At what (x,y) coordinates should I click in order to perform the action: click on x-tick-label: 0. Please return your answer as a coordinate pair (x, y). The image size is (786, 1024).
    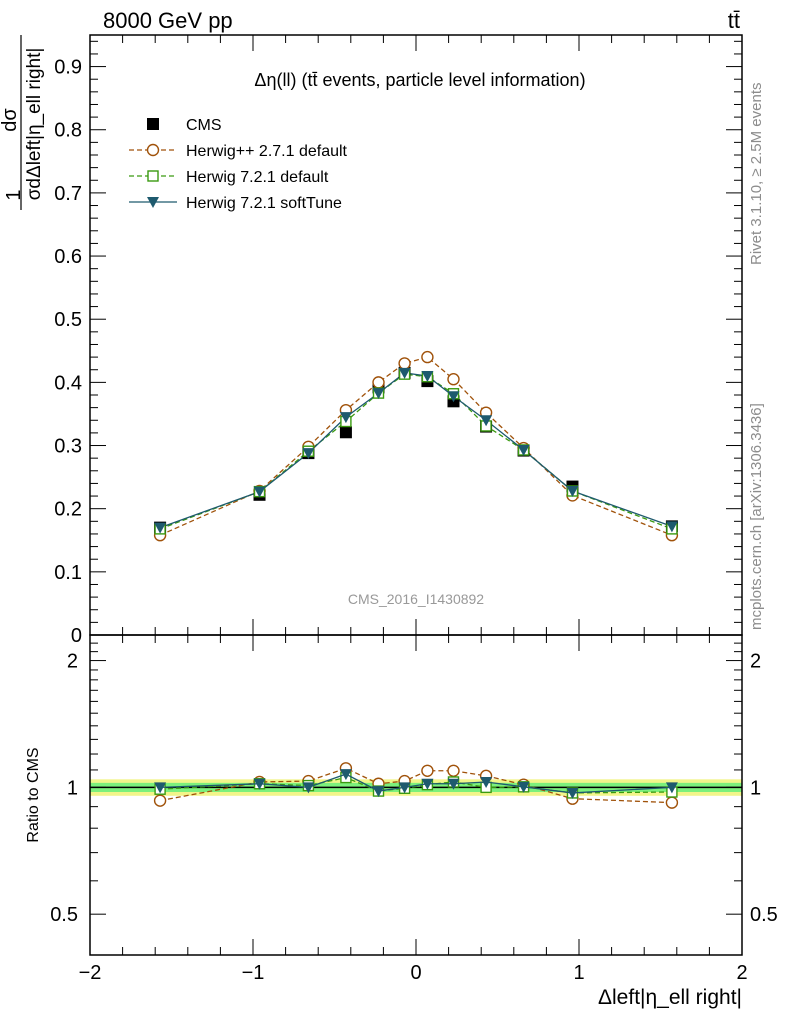
    Looking at the image, I should click on (415, 973).